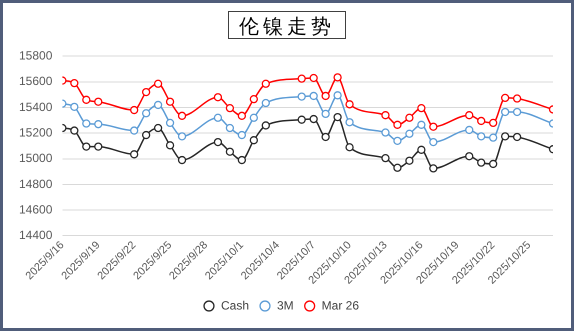 Image resolution: width=574 pixels, height=331 pixels. Describe the element at coordinates (234, 305) in the screenshot. I see `legend-label: Cash` at that location.